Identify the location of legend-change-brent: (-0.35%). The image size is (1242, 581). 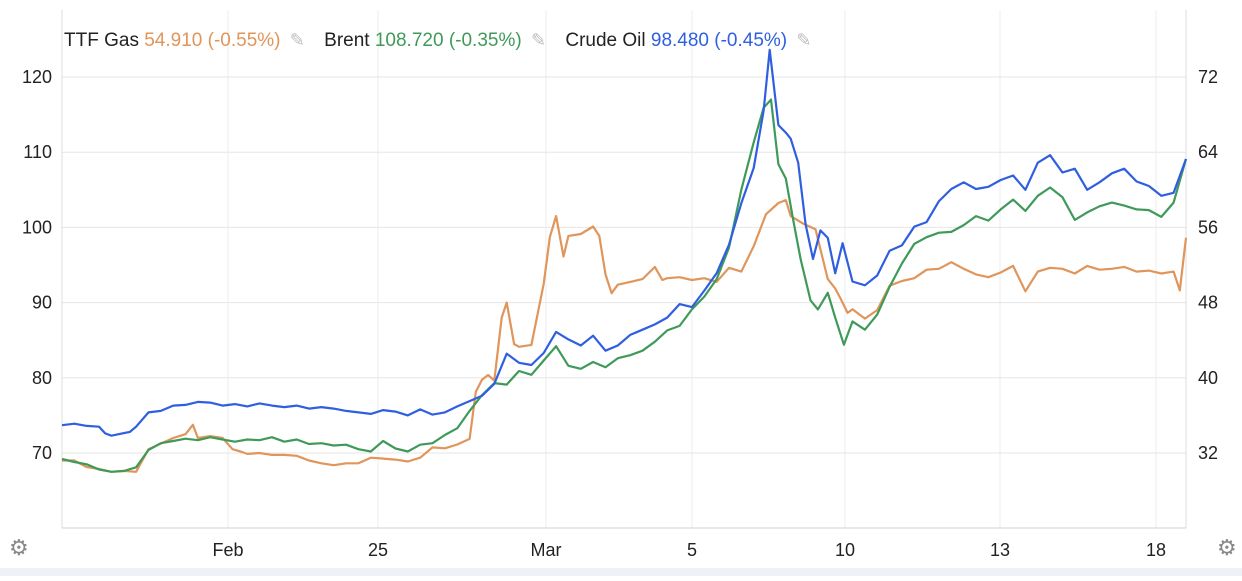
(485, 40).